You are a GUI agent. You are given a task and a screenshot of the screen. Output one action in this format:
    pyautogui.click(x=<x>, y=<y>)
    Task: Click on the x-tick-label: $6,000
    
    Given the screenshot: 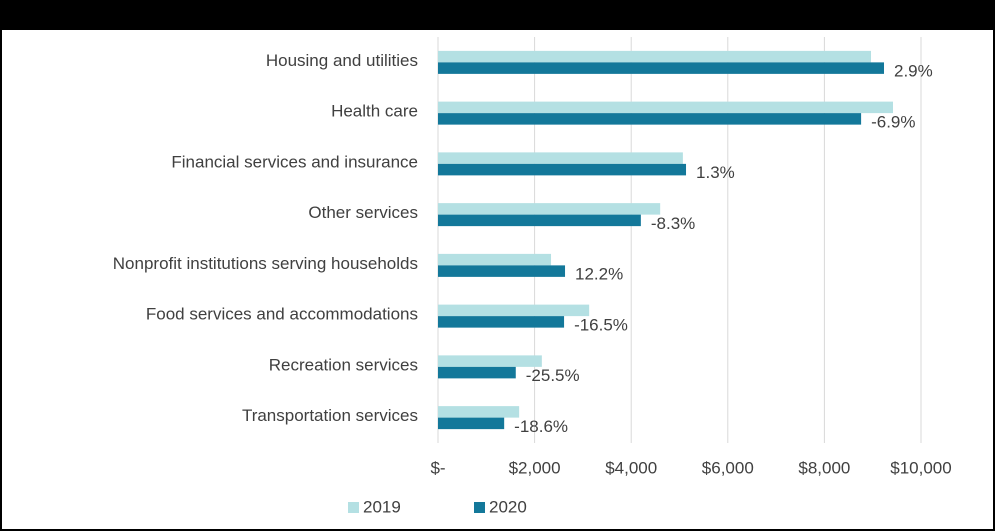 What is the action you would take?
    pyautogui.click(x=728, y=467)
    